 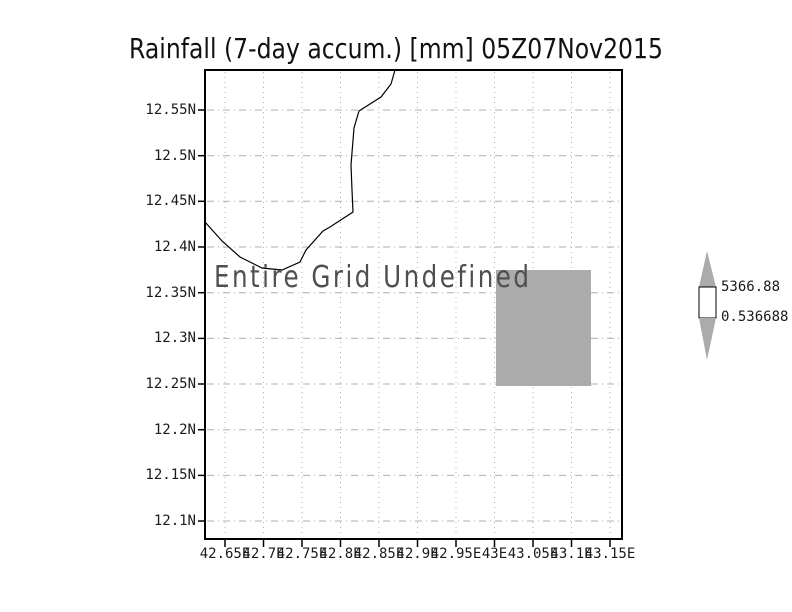 What do you see at coordinates (571, 554) in the screenshot?
I see `lon-tick-label: 43.1E` at bounding box center [571, 554].